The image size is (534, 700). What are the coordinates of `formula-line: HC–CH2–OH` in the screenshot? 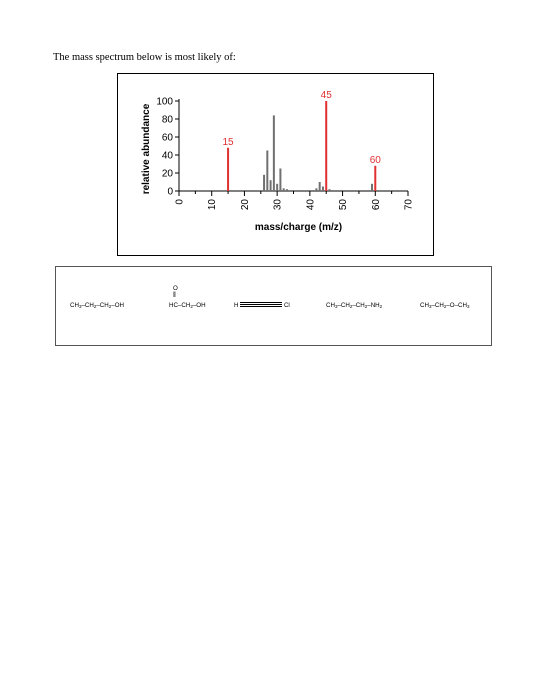 It's located at (187, 305).